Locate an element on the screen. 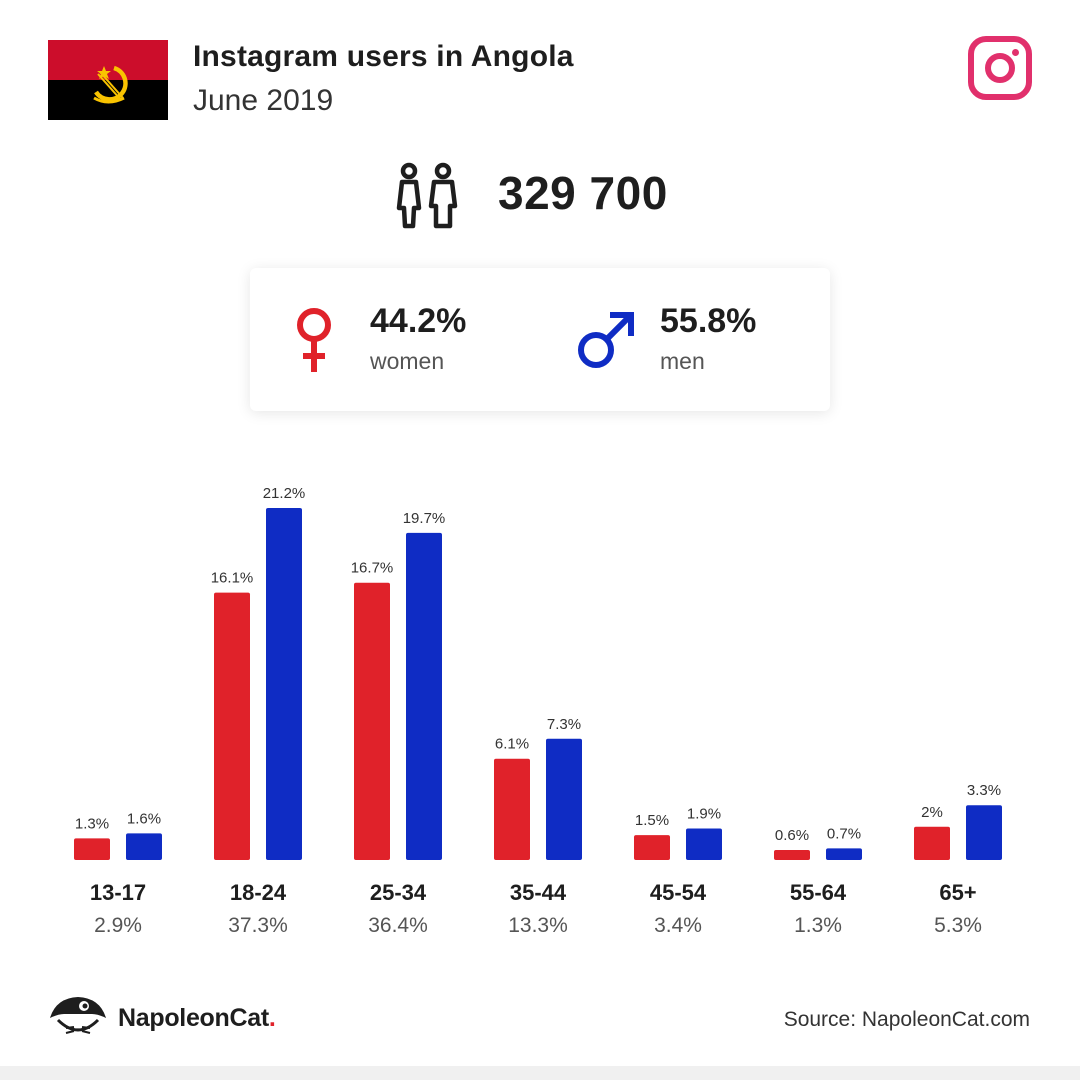  age-category-total: 3.4% is located at coordinates (678, 925).